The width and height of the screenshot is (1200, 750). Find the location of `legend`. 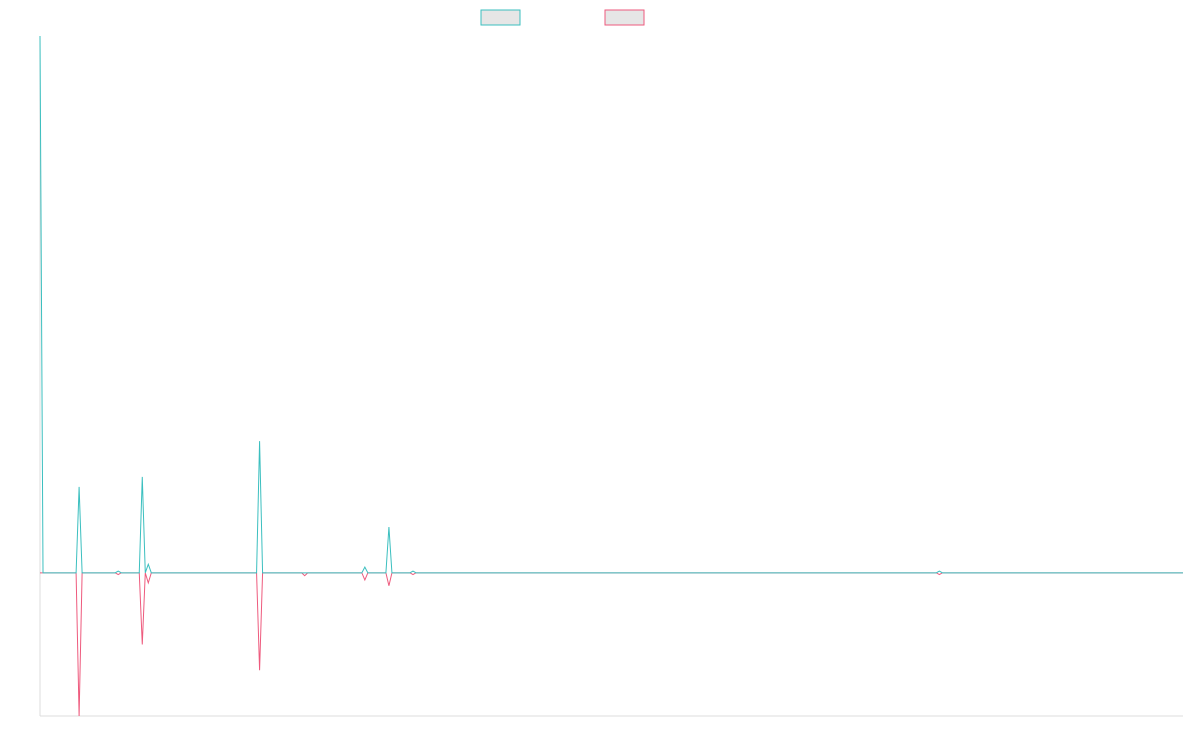

legend is located at coordinates (562, 17).